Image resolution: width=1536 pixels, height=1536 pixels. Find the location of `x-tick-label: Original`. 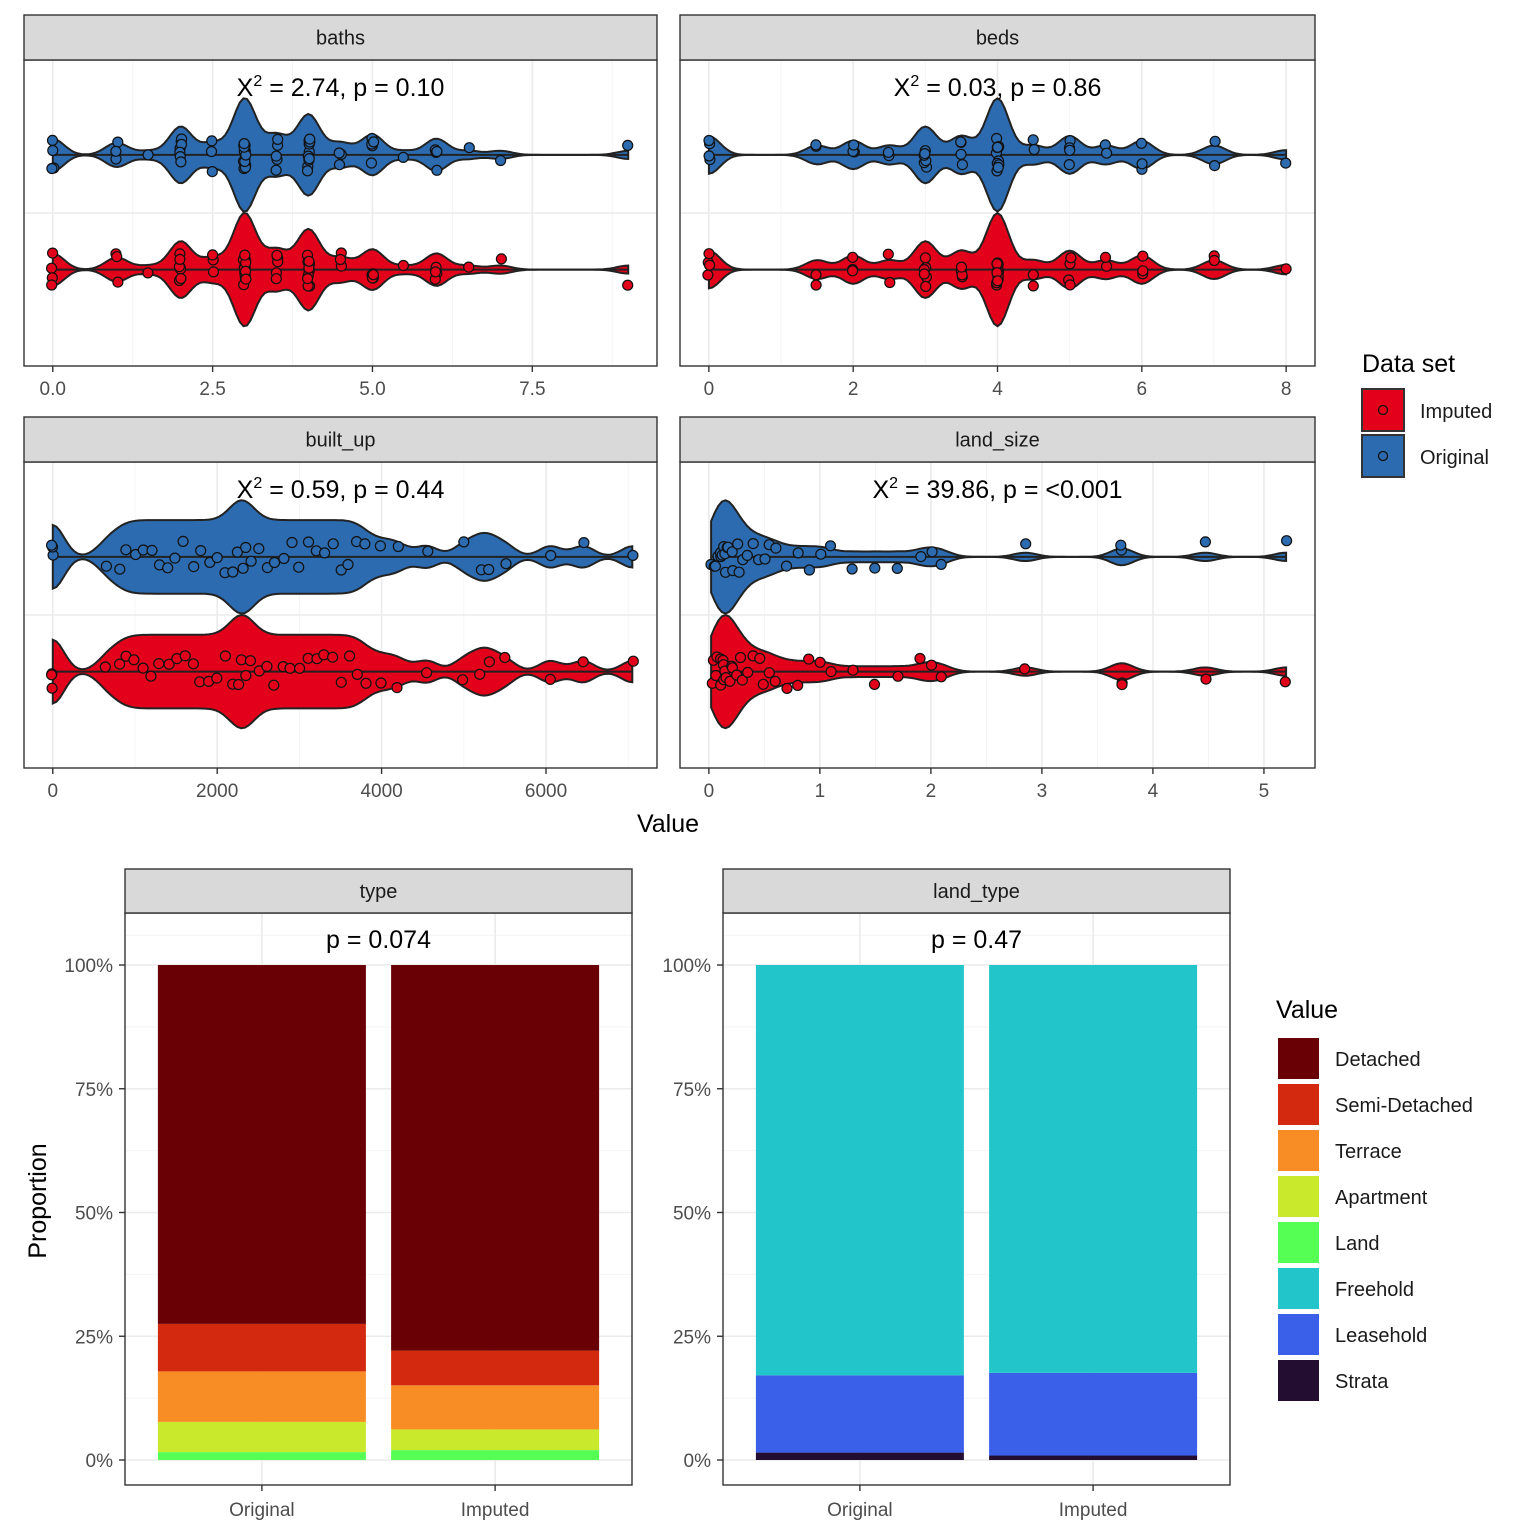

x-tick-label: Original is located at coordinates (859, 1510).